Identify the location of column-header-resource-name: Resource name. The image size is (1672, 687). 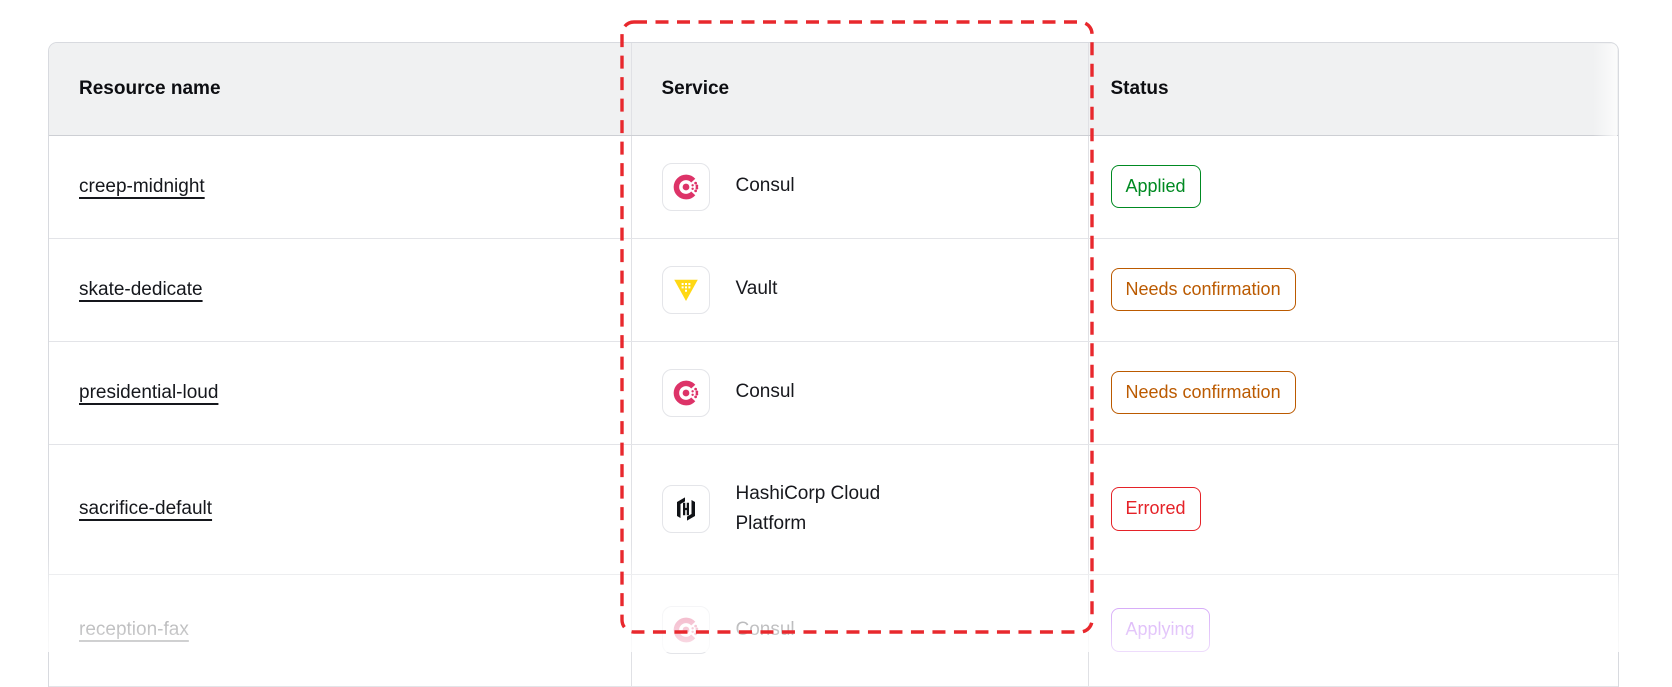
(340, 89).